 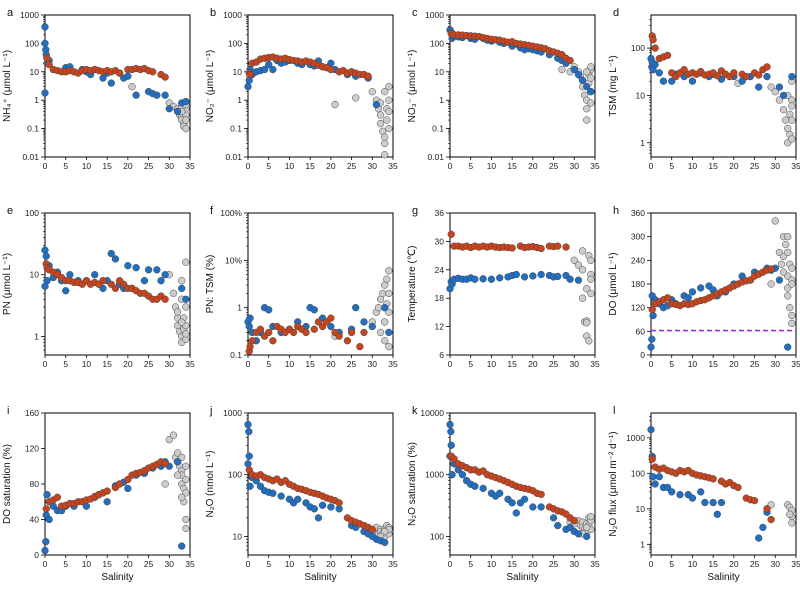 What do you see at coordinates (233, 260) in the screenshot?
I see `y-tick-label: 10%` at bounding box center [233, 260].